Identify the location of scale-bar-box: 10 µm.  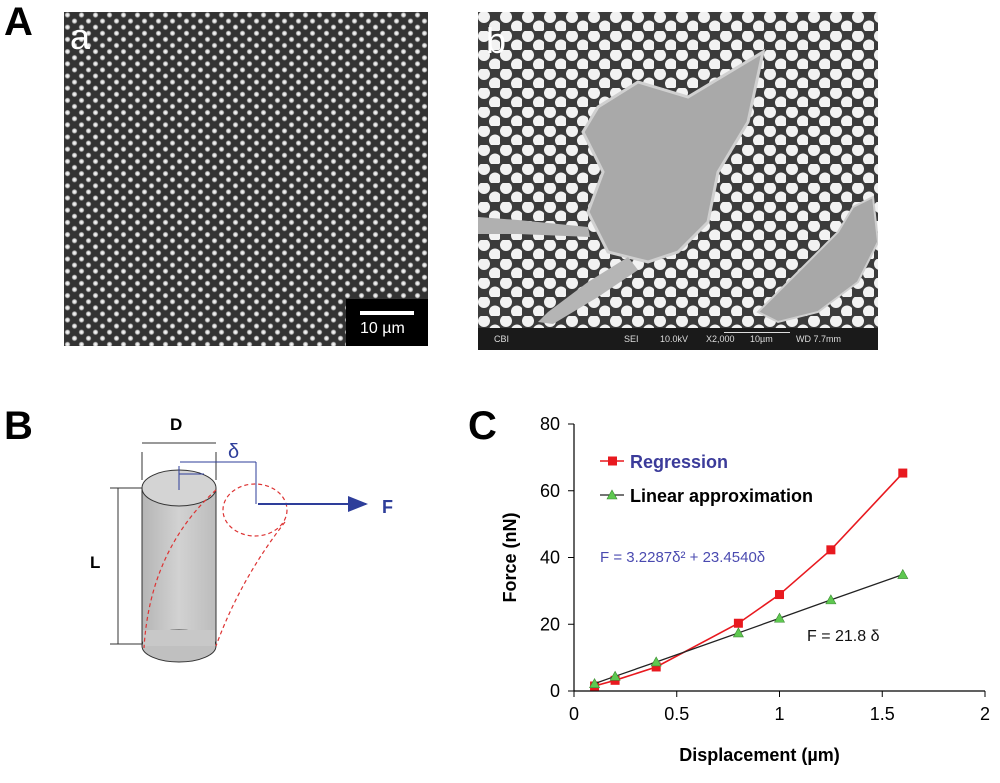
(387, 322).